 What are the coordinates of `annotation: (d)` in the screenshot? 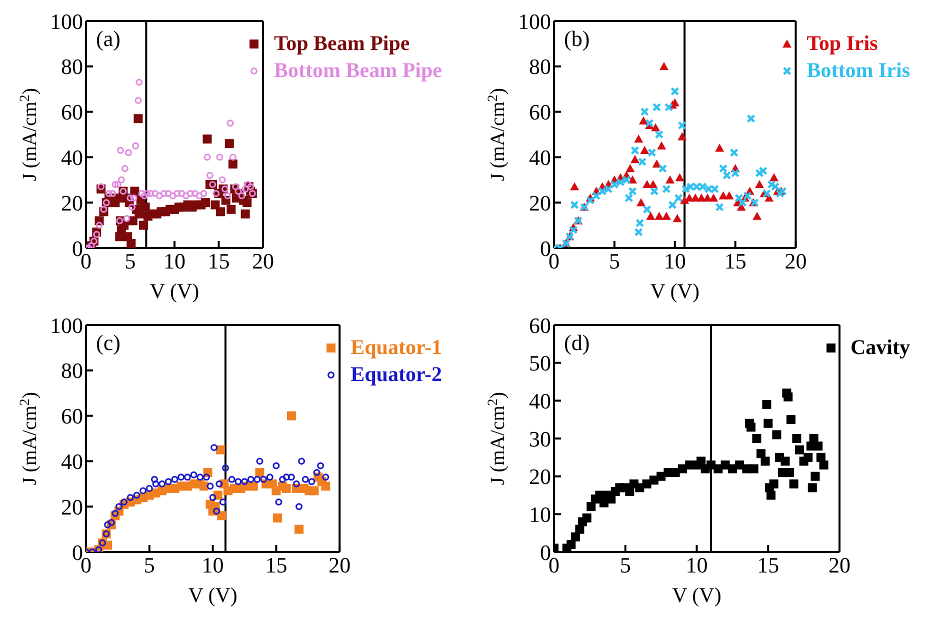 It's located at (577, 343).